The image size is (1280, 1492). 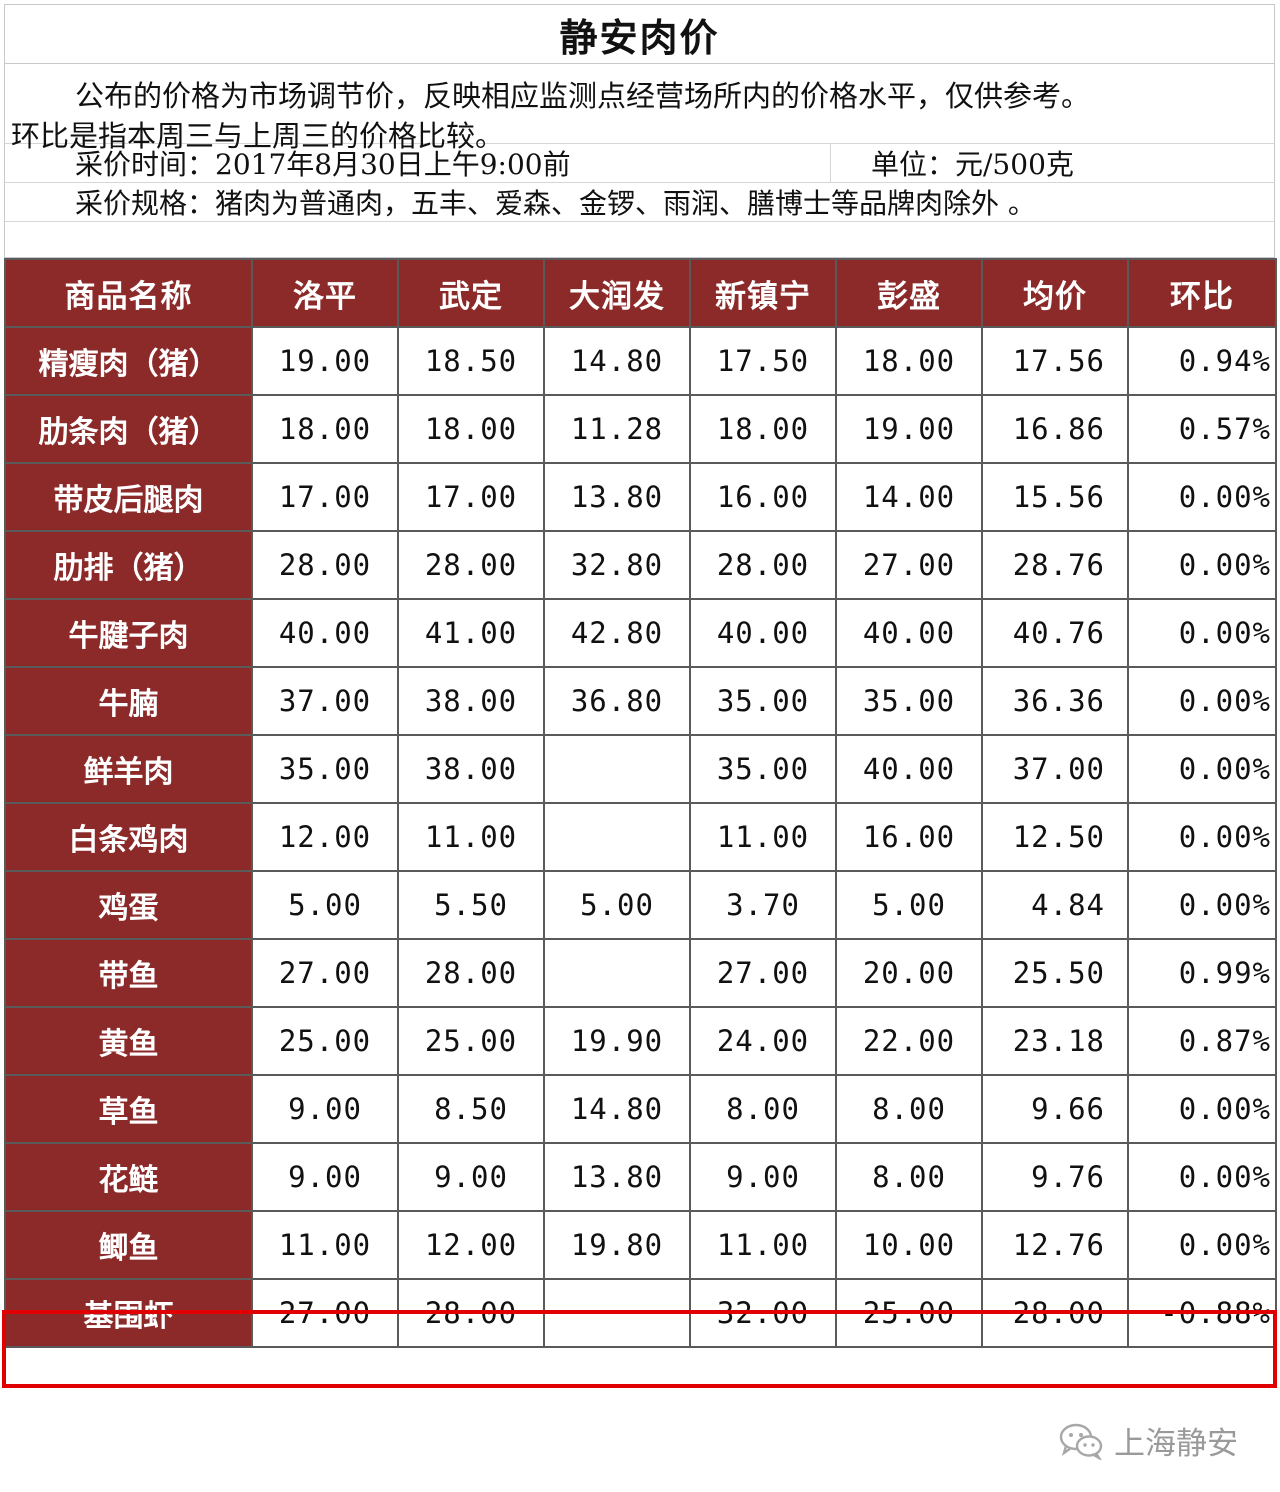 I want to click on price-cell: 37.00, so click(x=325, y=701).